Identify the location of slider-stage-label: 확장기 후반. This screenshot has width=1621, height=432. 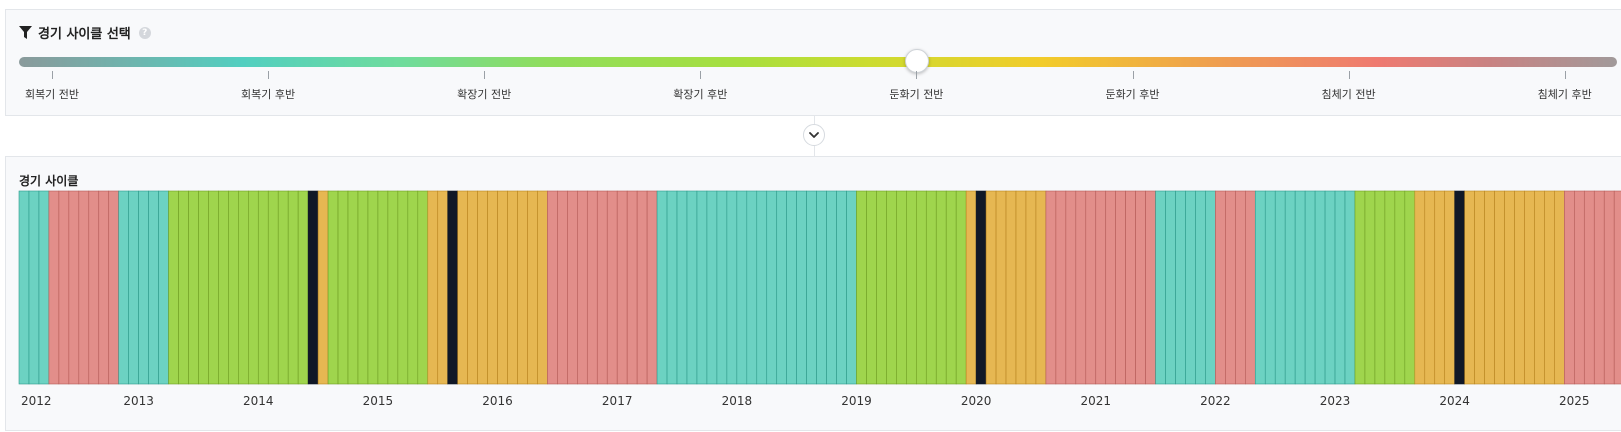
(700, 94).